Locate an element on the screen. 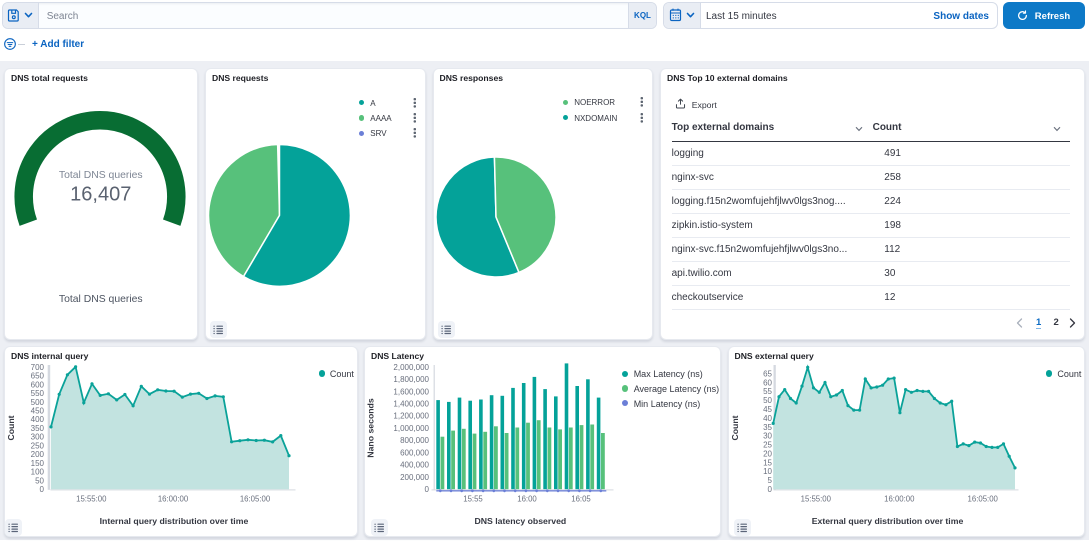 Image resolution: width=1089 pixels, height=541 pixels. svg-text: 400,000 is located at coordinates (414, 465).